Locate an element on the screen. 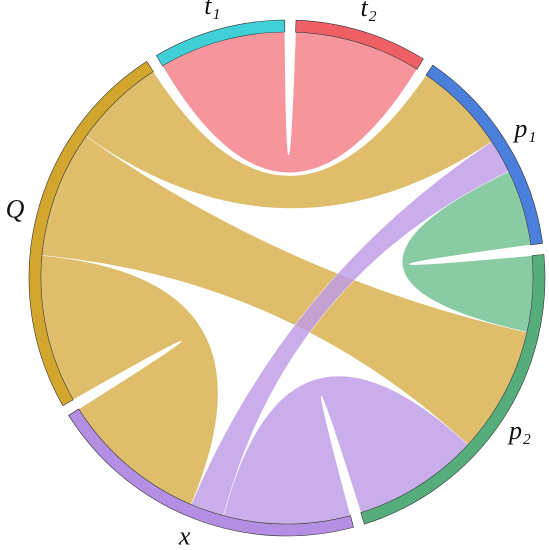 The image size is (549, 550). node-label: p₂ is located at coordinates (519, 430).